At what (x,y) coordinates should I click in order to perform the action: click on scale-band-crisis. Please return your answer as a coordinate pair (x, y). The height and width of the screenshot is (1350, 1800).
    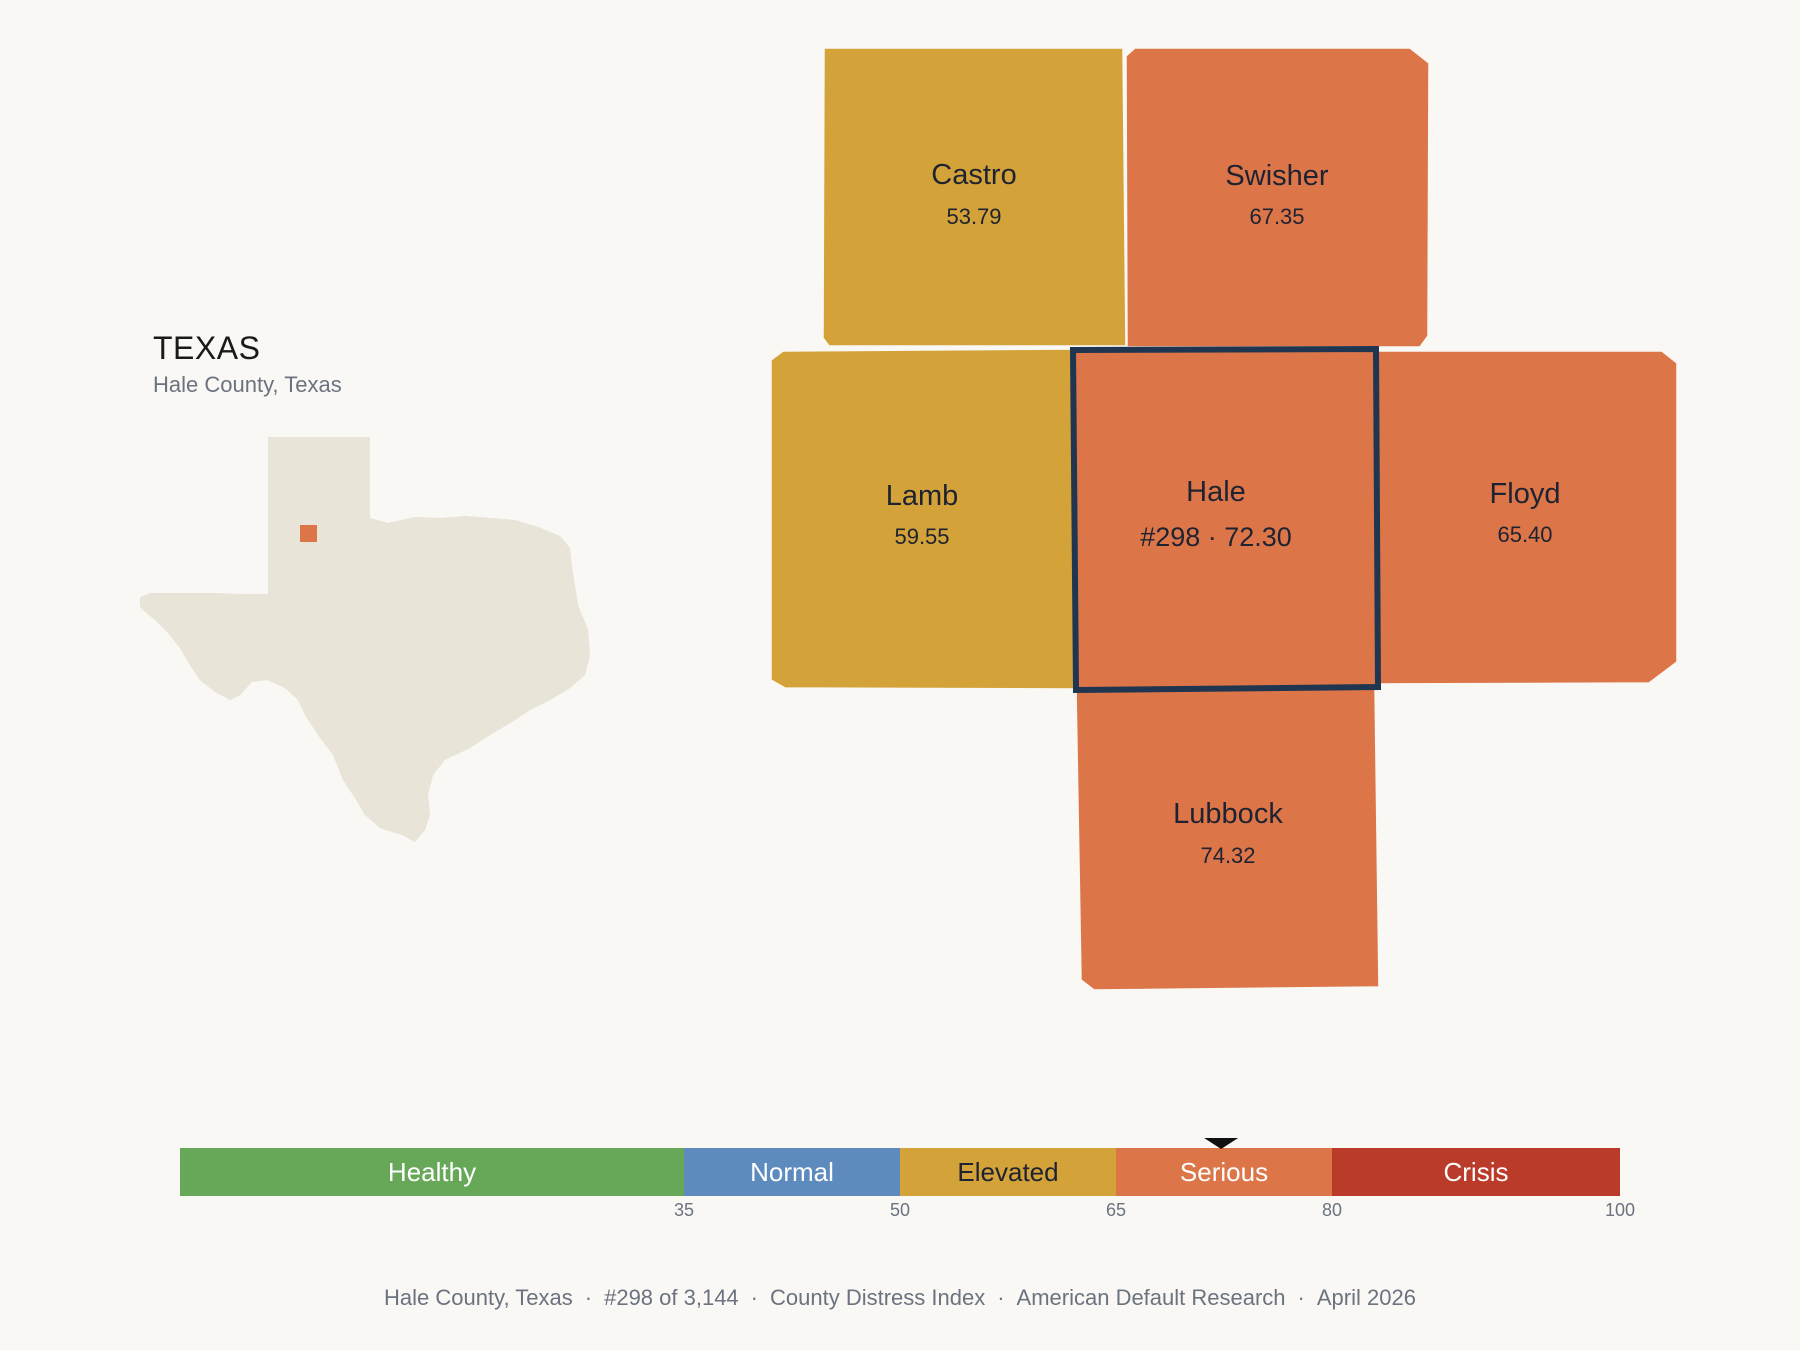
    Looking at the image, I should click on (1476, 1172).